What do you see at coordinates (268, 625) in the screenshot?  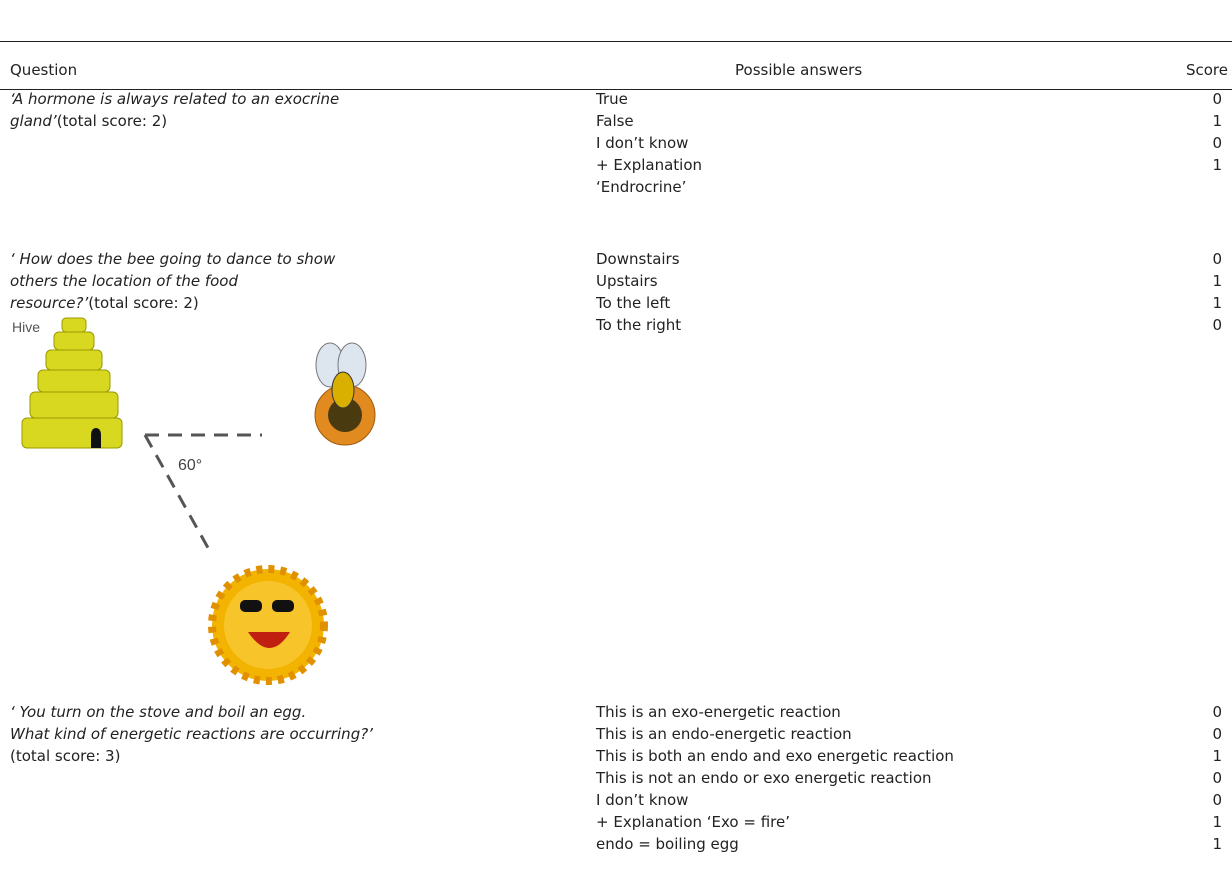 I see `sun` at bounding box center [268, 625].